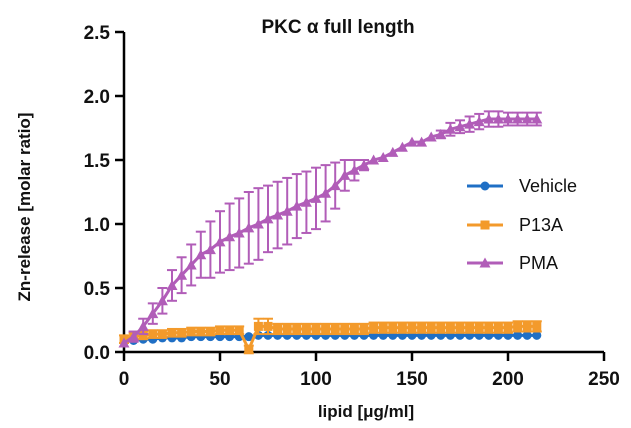  Describe the element at coordinates (97, 225) in the screenshot. I see `y-tick-label: 1.0` at that location.